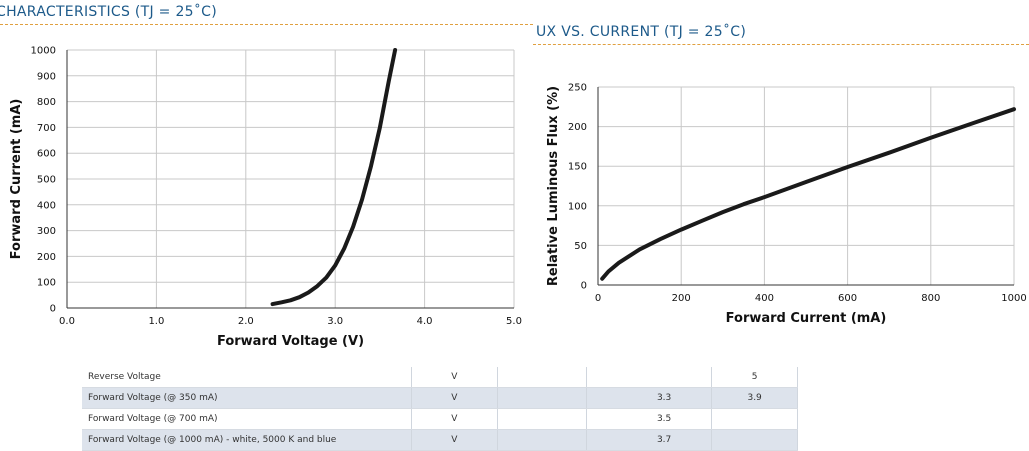 The image size is (1029, 451). I want to click on iv-x-tick-label: 4.0, so click(425, 321).